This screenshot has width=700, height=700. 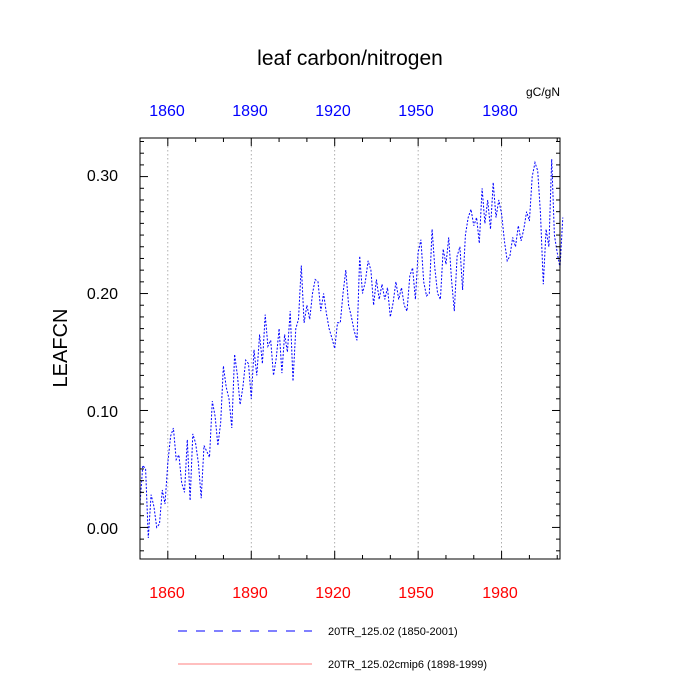 What do you see at coordinates (416, 593) in the screenshot?
I see `bottom-tick-label-1950: 1950` at bounding box center [416, 593].